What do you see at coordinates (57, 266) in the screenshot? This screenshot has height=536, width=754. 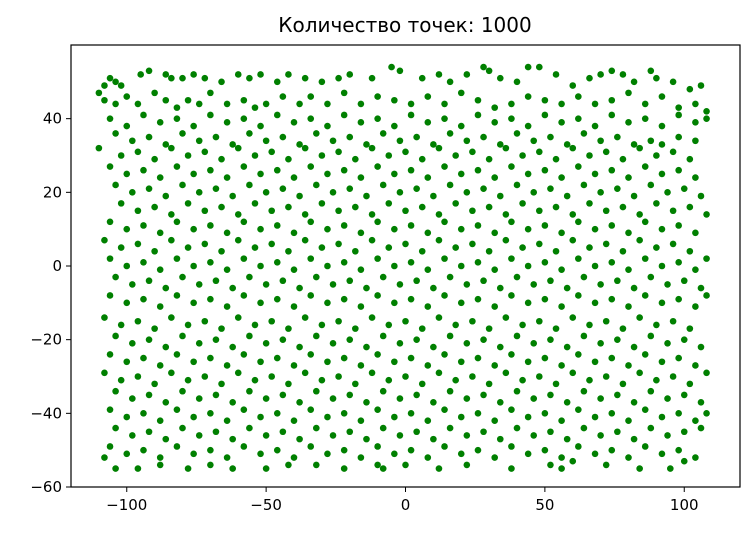 I see `y-tick-label: 0` at bounding box center [57, 266].